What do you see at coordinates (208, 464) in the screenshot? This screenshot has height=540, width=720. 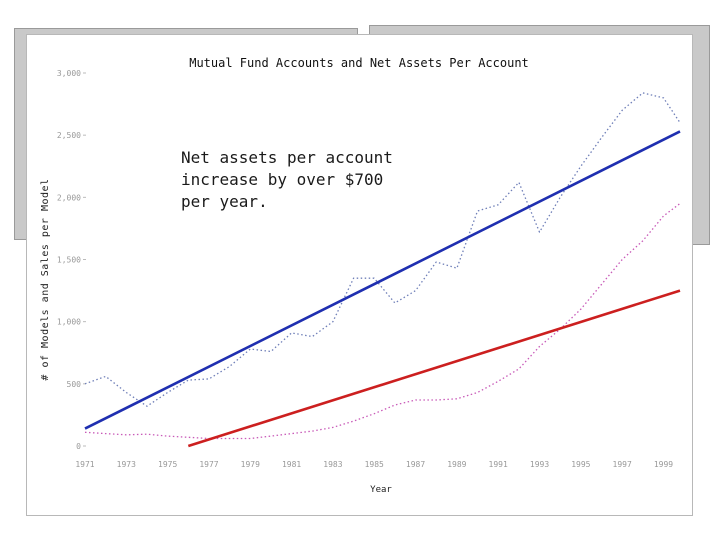 I see `x-tick-label: 1977` at bounding box center [208, 464].